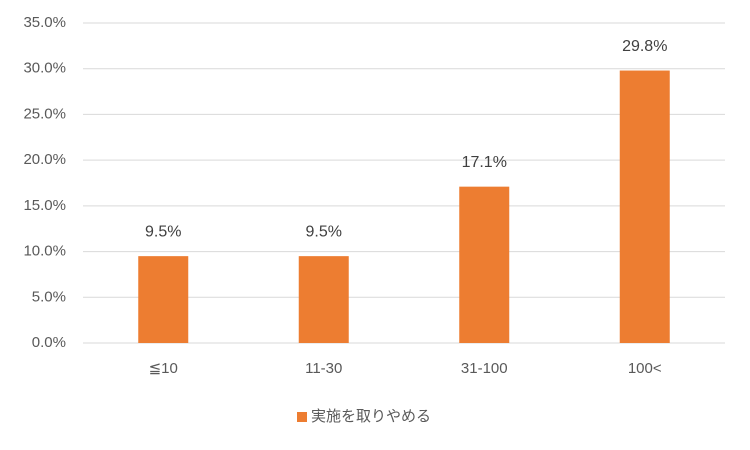 This screenshot has width=750, height=450. What do you see at coordinates (484, 368) in the screenshot?
I see `x-tick-label: 31-100` at bounding box center [484, 368].